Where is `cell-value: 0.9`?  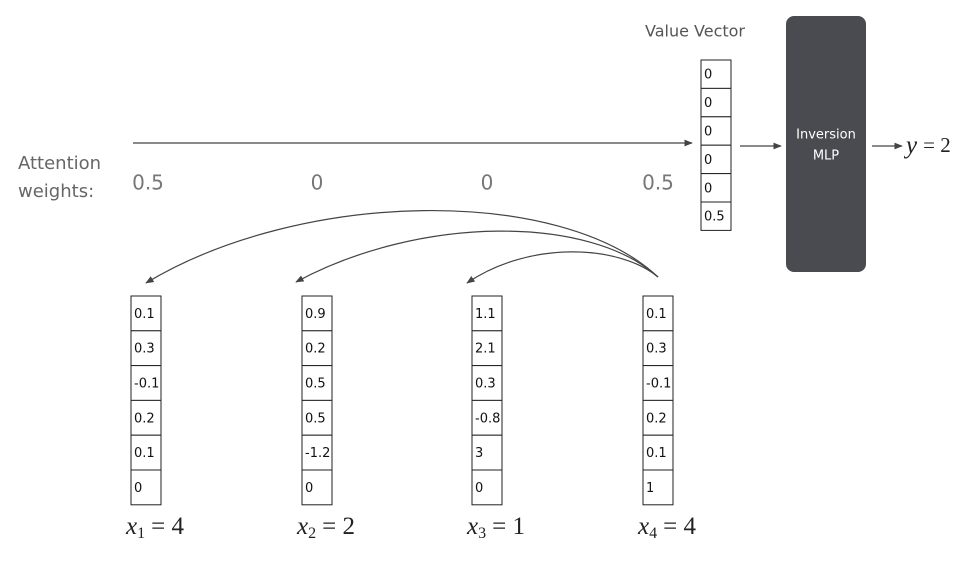
cell-value: 0.9 is located at coordinates (315, 314).